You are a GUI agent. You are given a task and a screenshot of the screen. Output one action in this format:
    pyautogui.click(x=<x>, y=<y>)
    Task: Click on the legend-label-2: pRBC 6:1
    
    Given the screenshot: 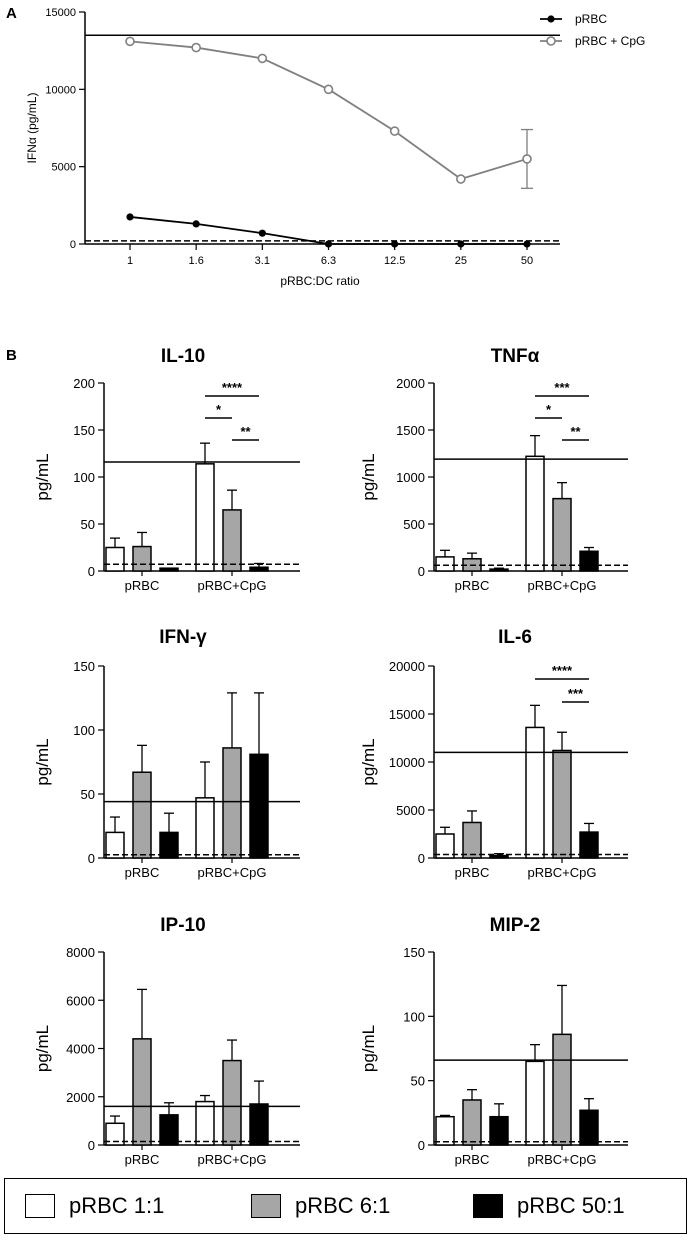 What is the action you would take?
    pyautogui.click(x=343, y=1205)
    